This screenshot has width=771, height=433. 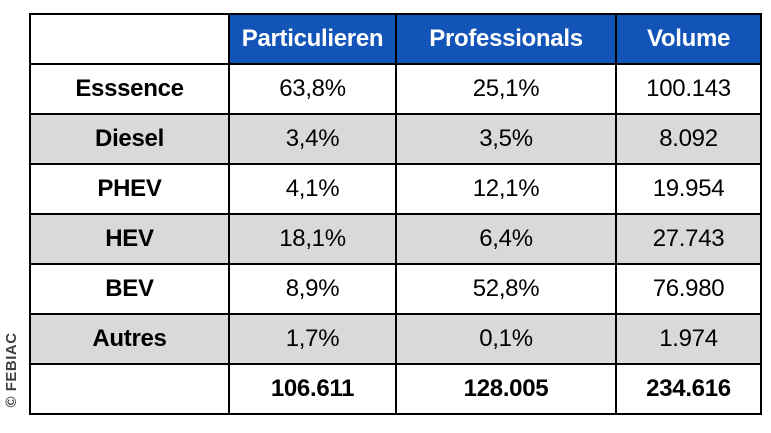 I want to click on header-cell-empty, so click(x=129, y=39).